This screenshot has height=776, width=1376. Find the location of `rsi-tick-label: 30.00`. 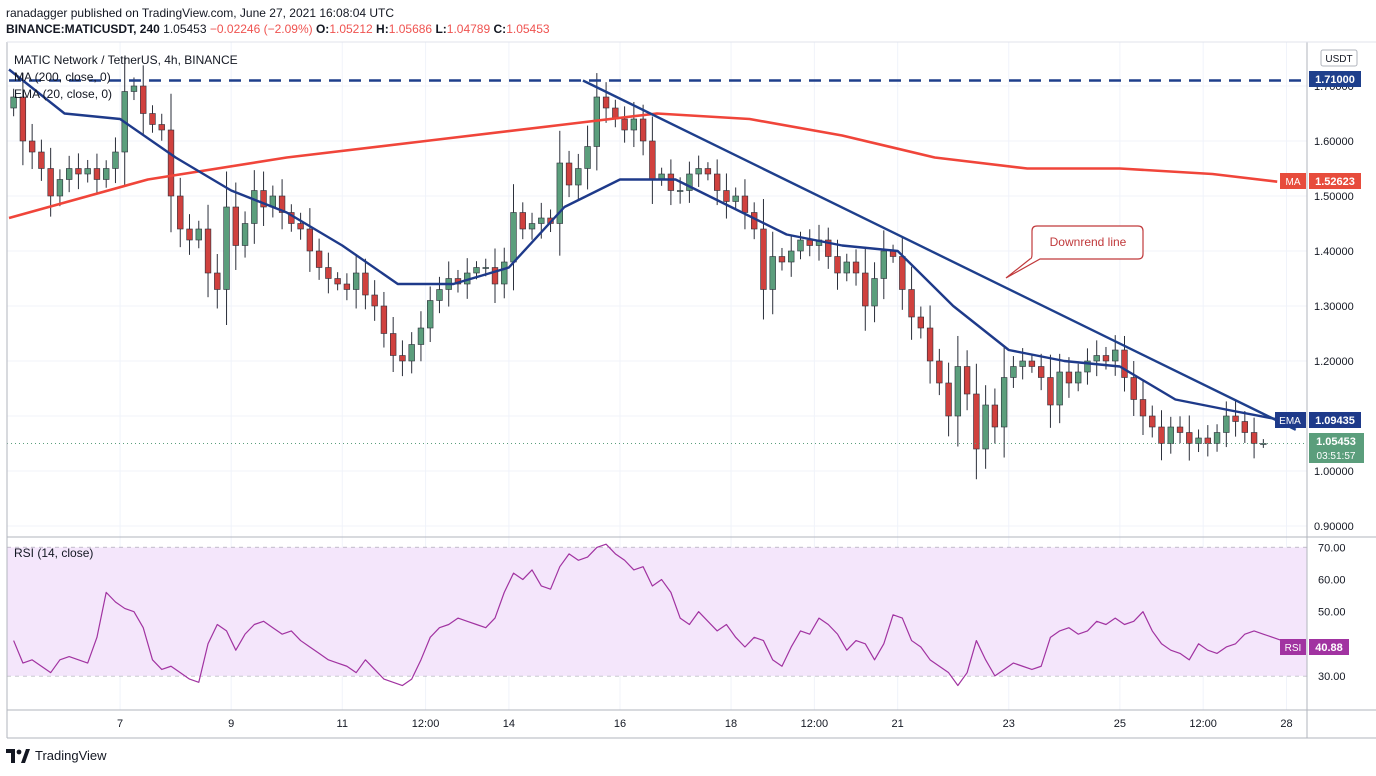

rsi-tick-label: 30.00 is located at coordinates (1332, 677).